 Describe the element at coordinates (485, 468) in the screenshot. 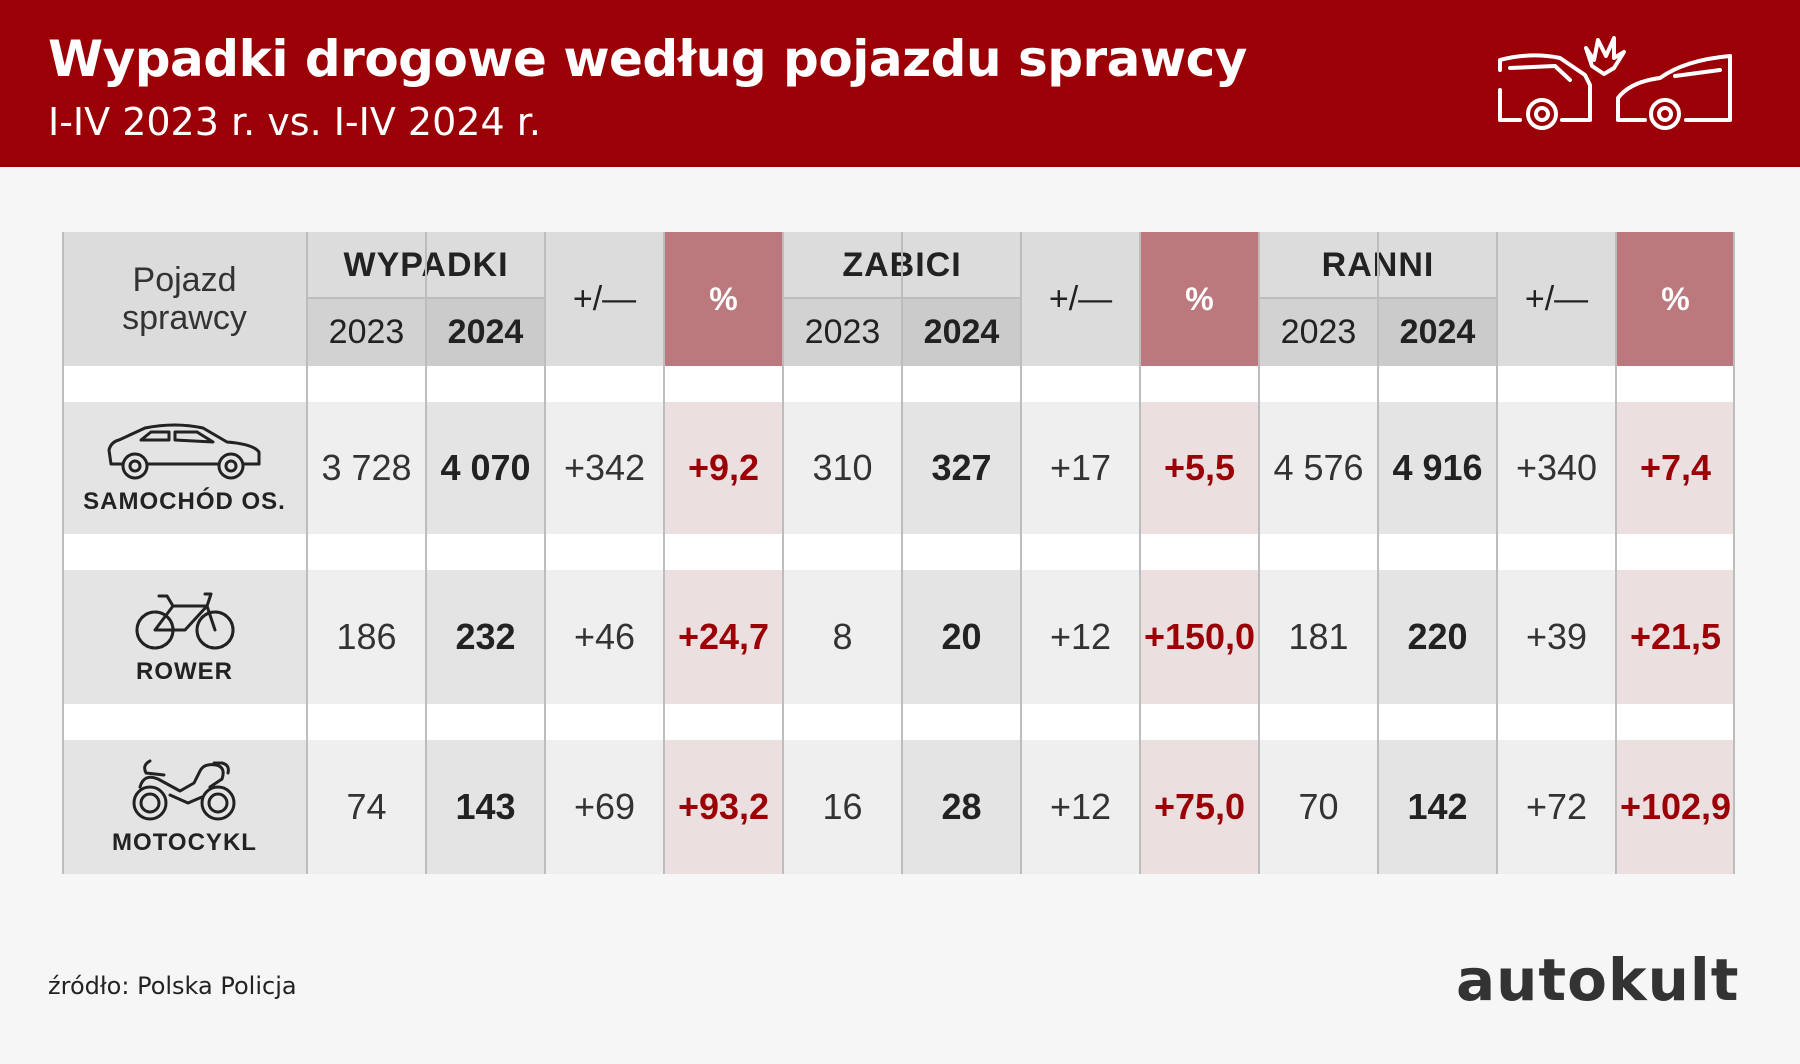

I see `value-cell: 4 070` at that location.